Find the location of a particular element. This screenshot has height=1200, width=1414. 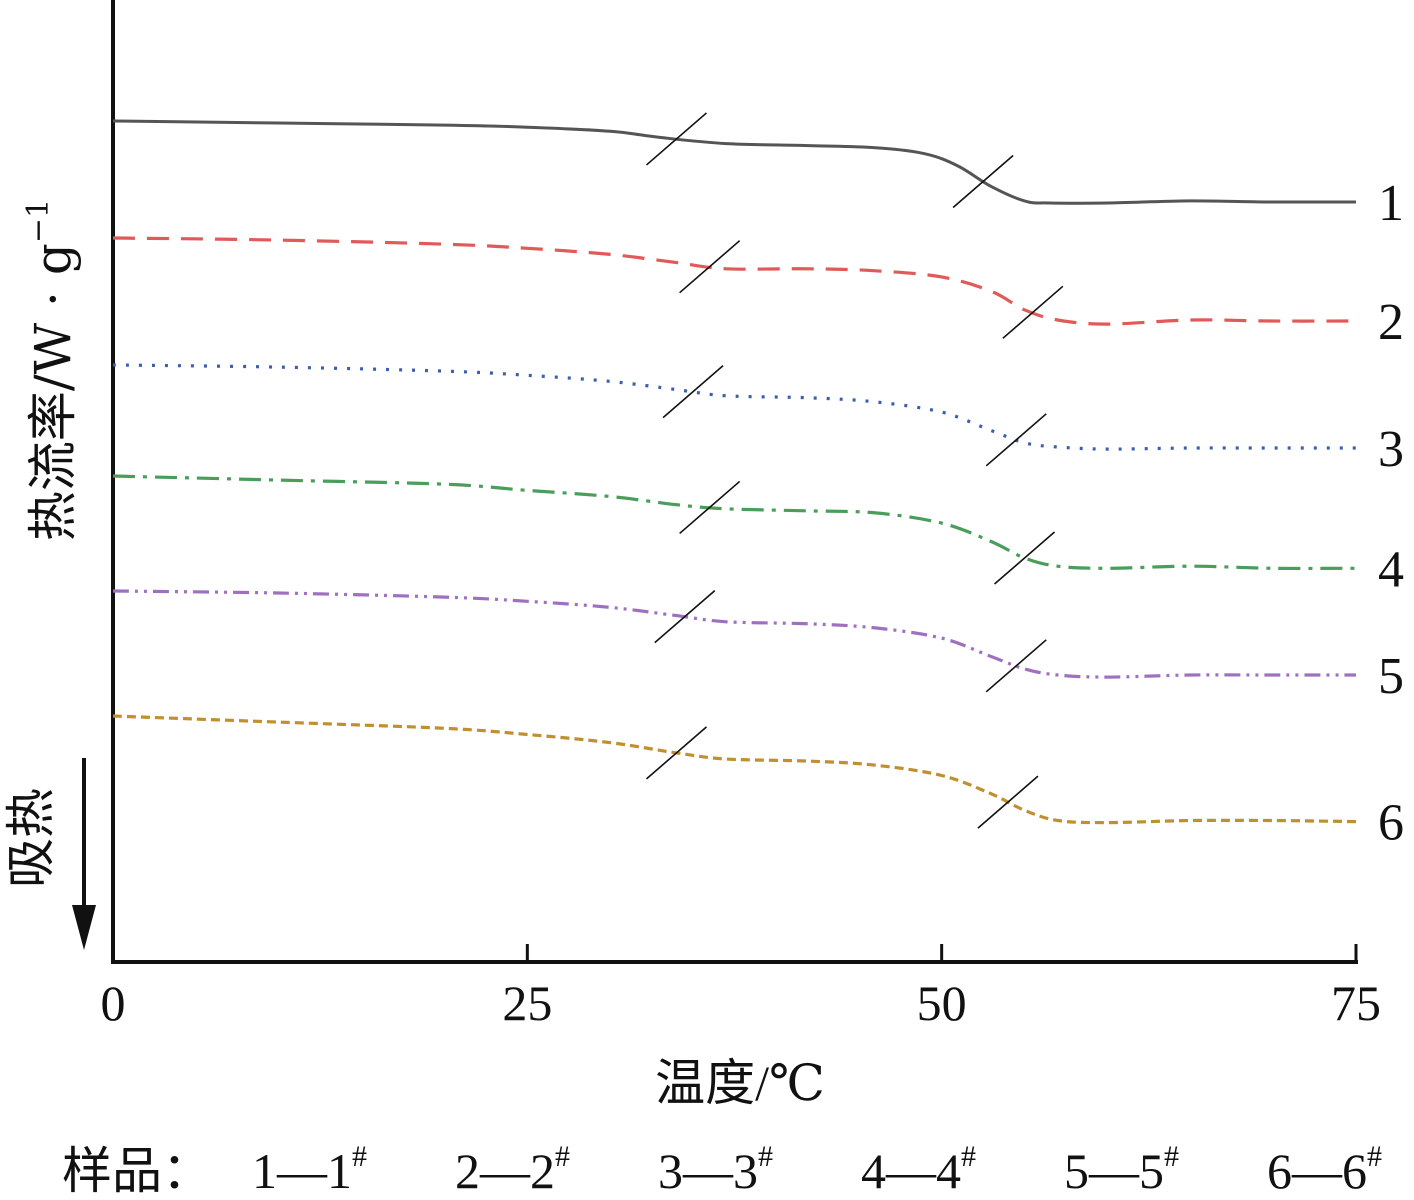

legend-item-5: 5—5# is located at coordinates (1121, 1169).